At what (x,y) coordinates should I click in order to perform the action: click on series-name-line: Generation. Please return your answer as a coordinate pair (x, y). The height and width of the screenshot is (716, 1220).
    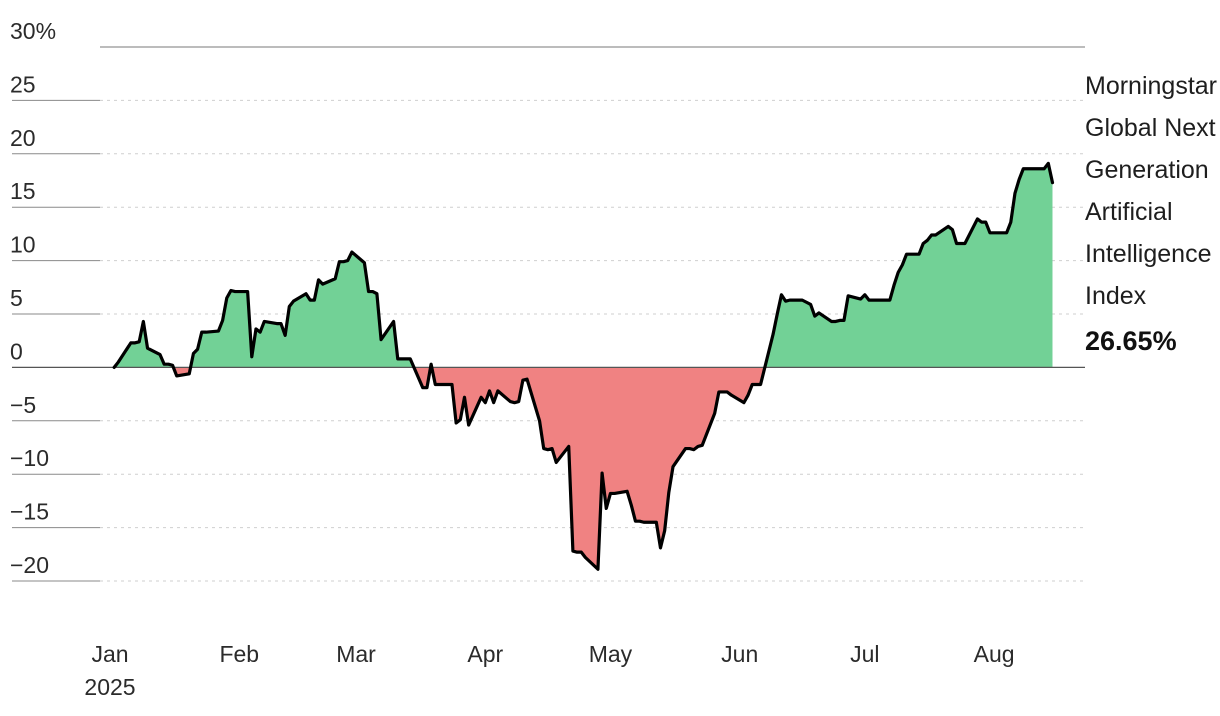
    Looking at the image, I should click on (1147, 170).